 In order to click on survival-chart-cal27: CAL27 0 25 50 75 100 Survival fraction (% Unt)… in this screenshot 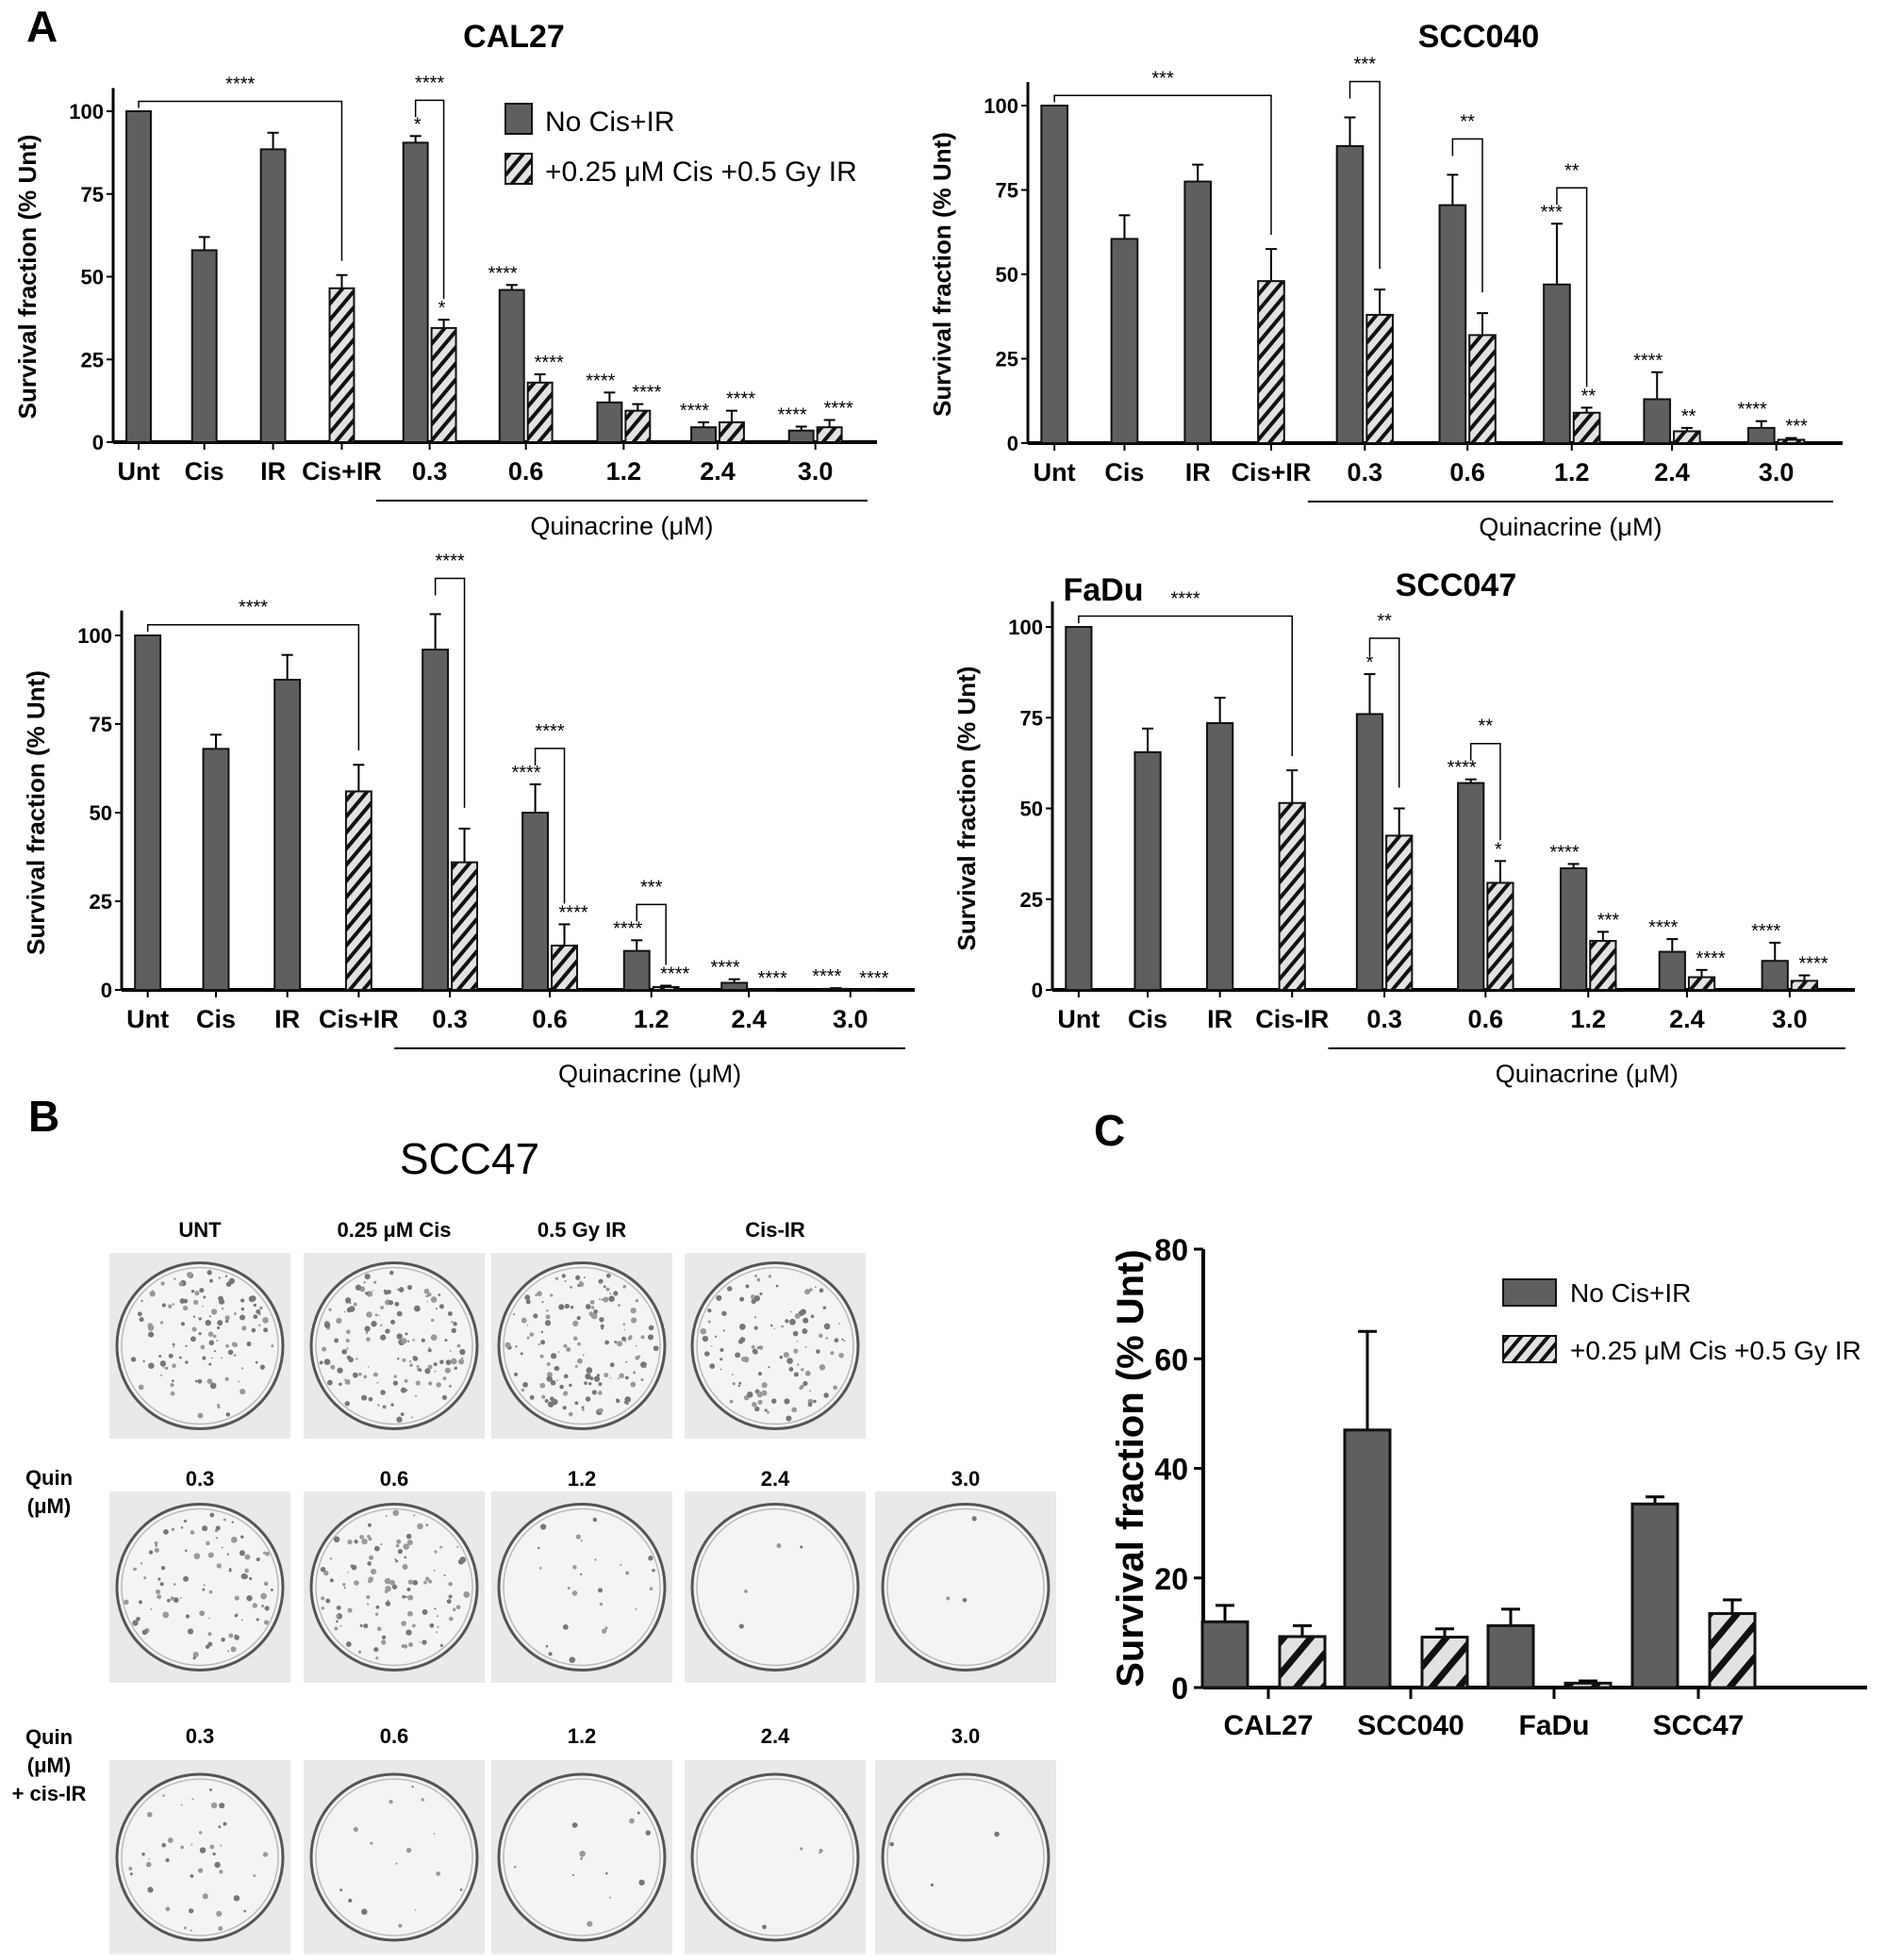, I will do `click(445, 279)`.